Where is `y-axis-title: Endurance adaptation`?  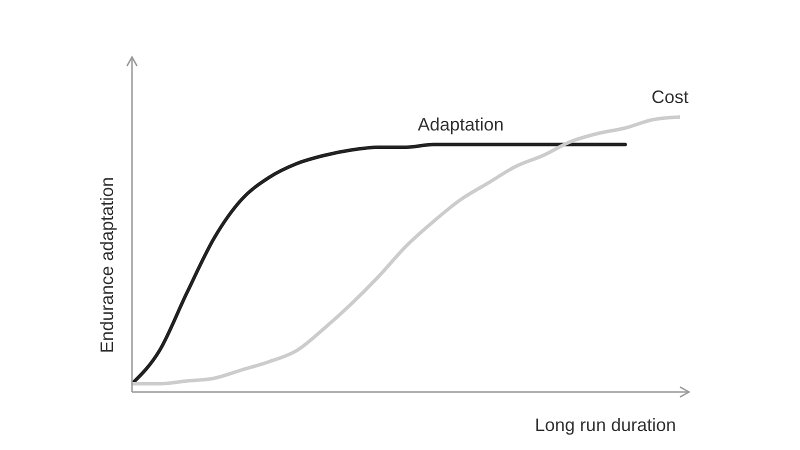 y-axis-title: Endurance adaptation is located at coordinates (107, 265).